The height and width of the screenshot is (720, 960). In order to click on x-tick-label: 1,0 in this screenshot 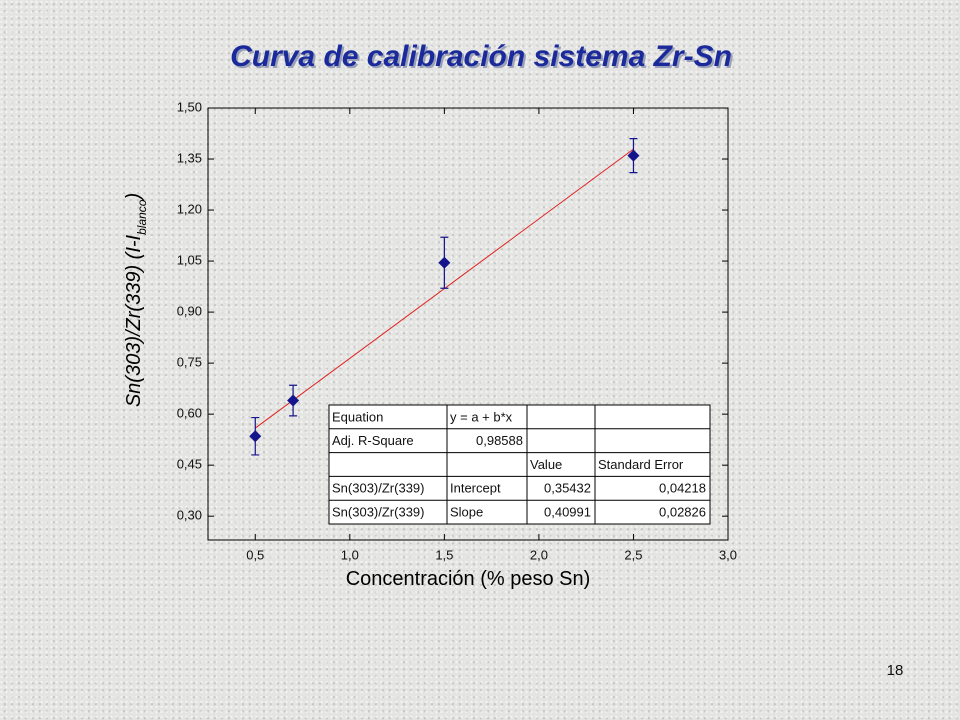, I will do `click(350, 554)`.